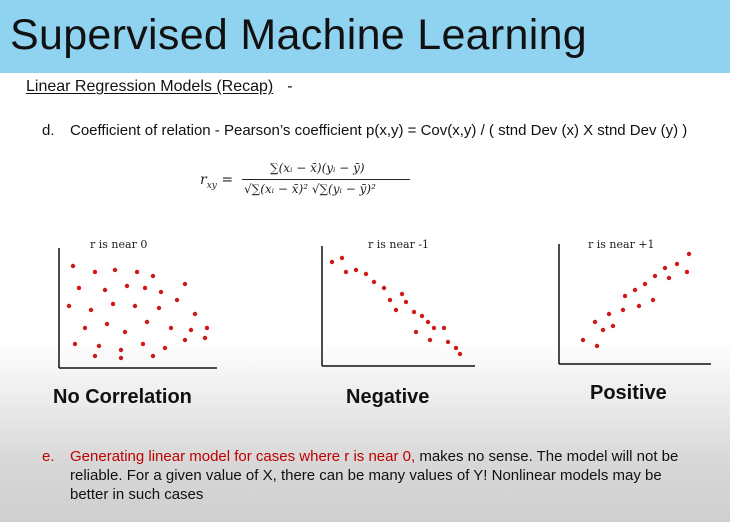 This screenshot has height=522, width=730. I want to click on subheading-dash: -, so click(290, 86).